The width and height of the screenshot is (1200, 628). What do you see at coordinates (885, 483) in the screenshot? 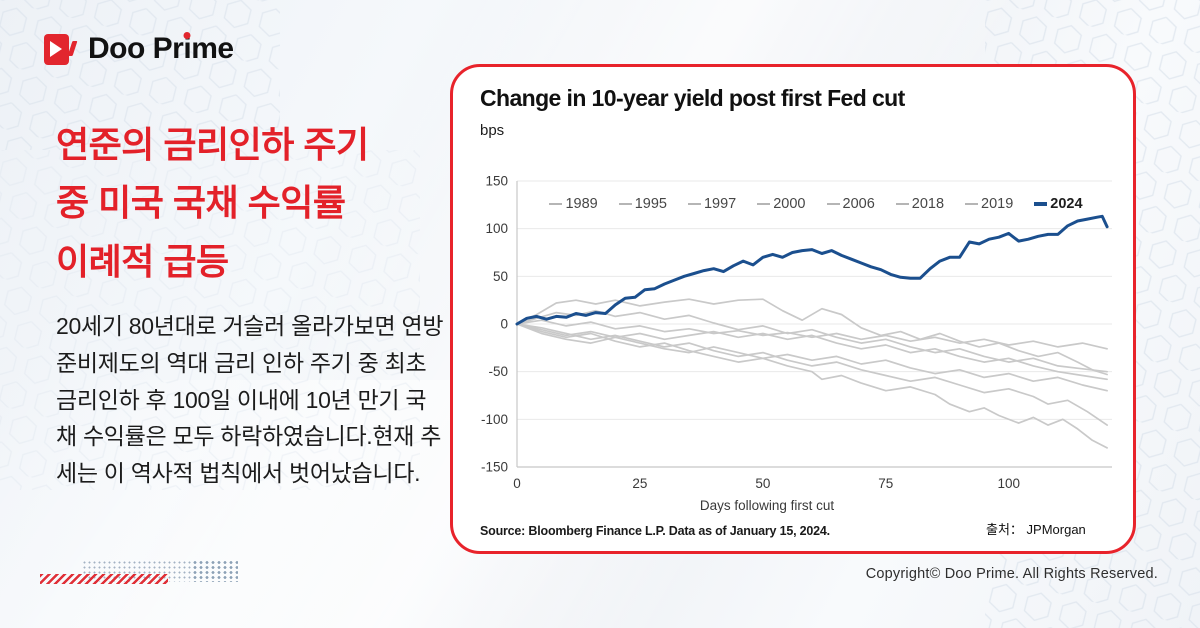
I see `x-tick-label: 75` at bounding box center [885, 483].